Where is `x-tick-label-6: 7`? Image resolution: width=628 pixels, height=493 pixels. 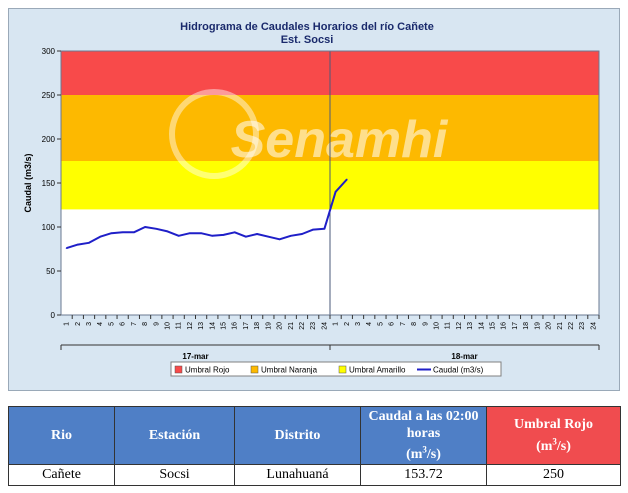 x-tick-label-6: 7 is located at coordinates (134, 324).